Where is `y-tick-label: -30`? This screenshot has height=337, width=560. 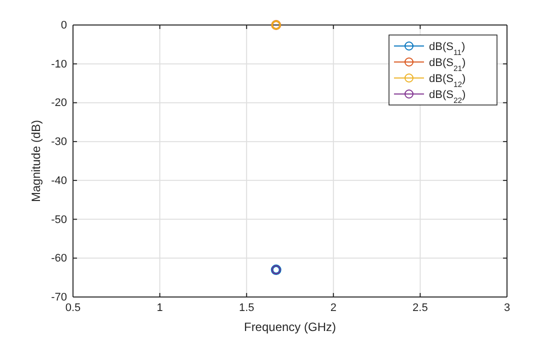
y-tick-label: -30 is located at coordinates (59, 142).